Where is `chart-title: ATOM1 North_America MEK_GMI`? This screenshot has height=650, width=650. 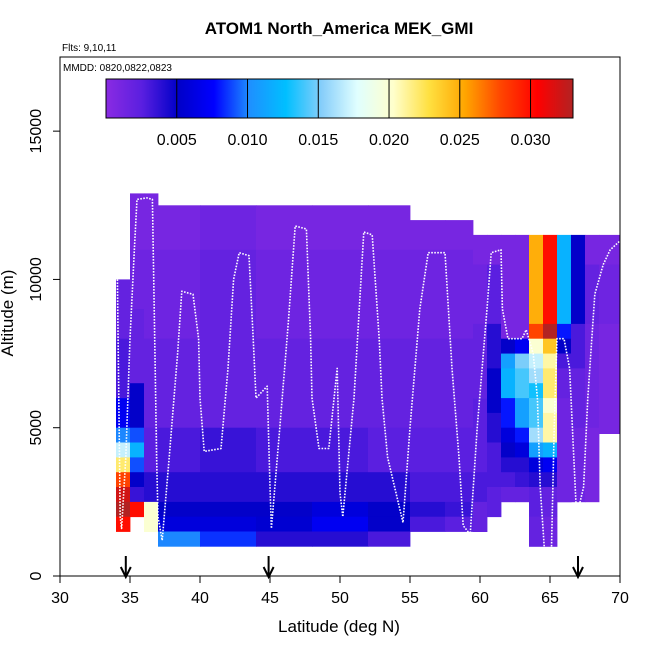 chart-title: ATOM1 North_America MEK_GMI is located at coordinates (339, 28).